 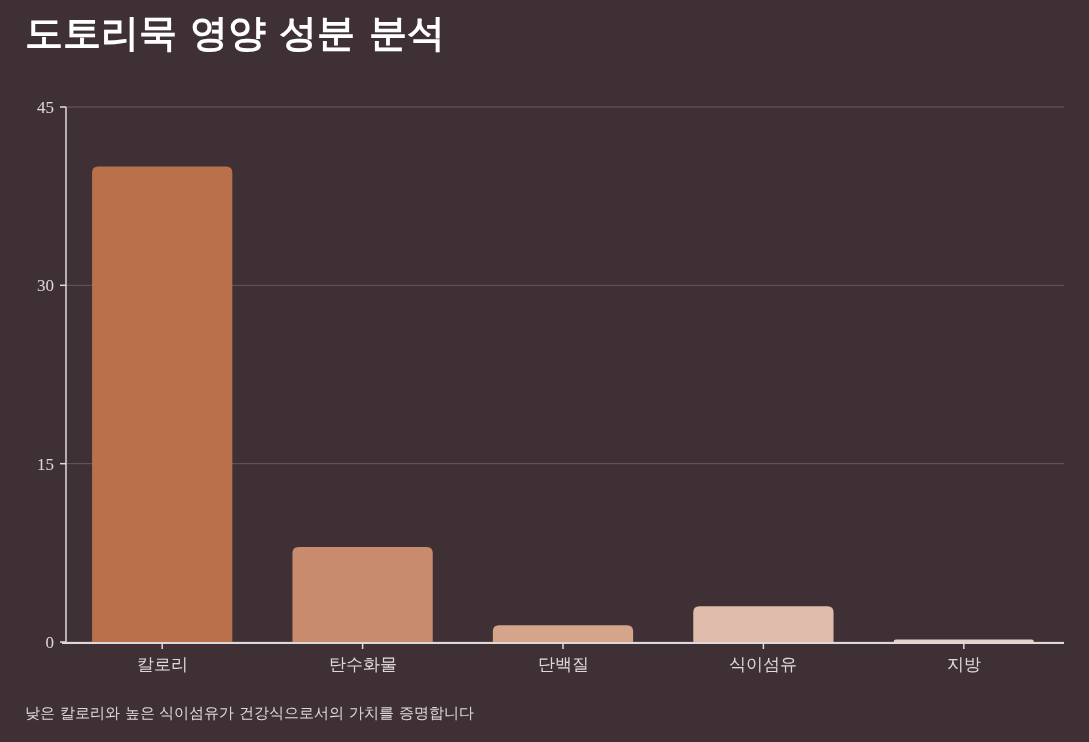 I want to click on x-tick-label: 단백질, so click(x=563, y=664).